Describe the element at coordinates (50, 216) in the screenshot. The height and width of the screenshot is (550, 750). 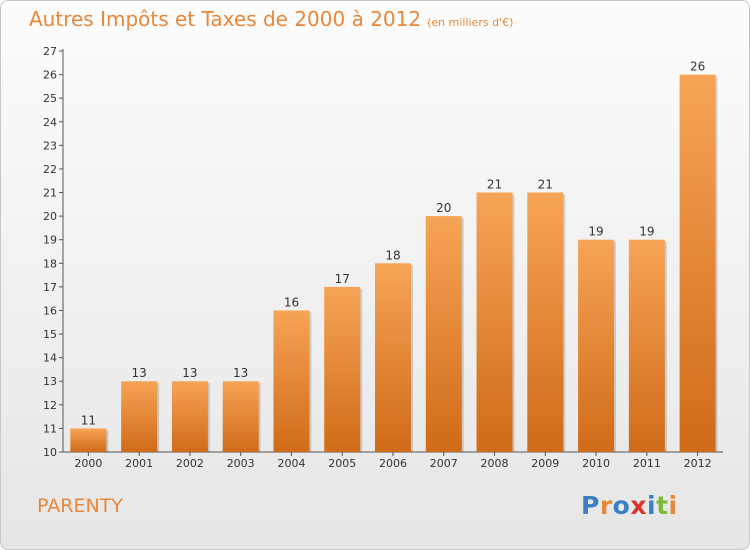
I see `y-tick-label: 20` at that location.